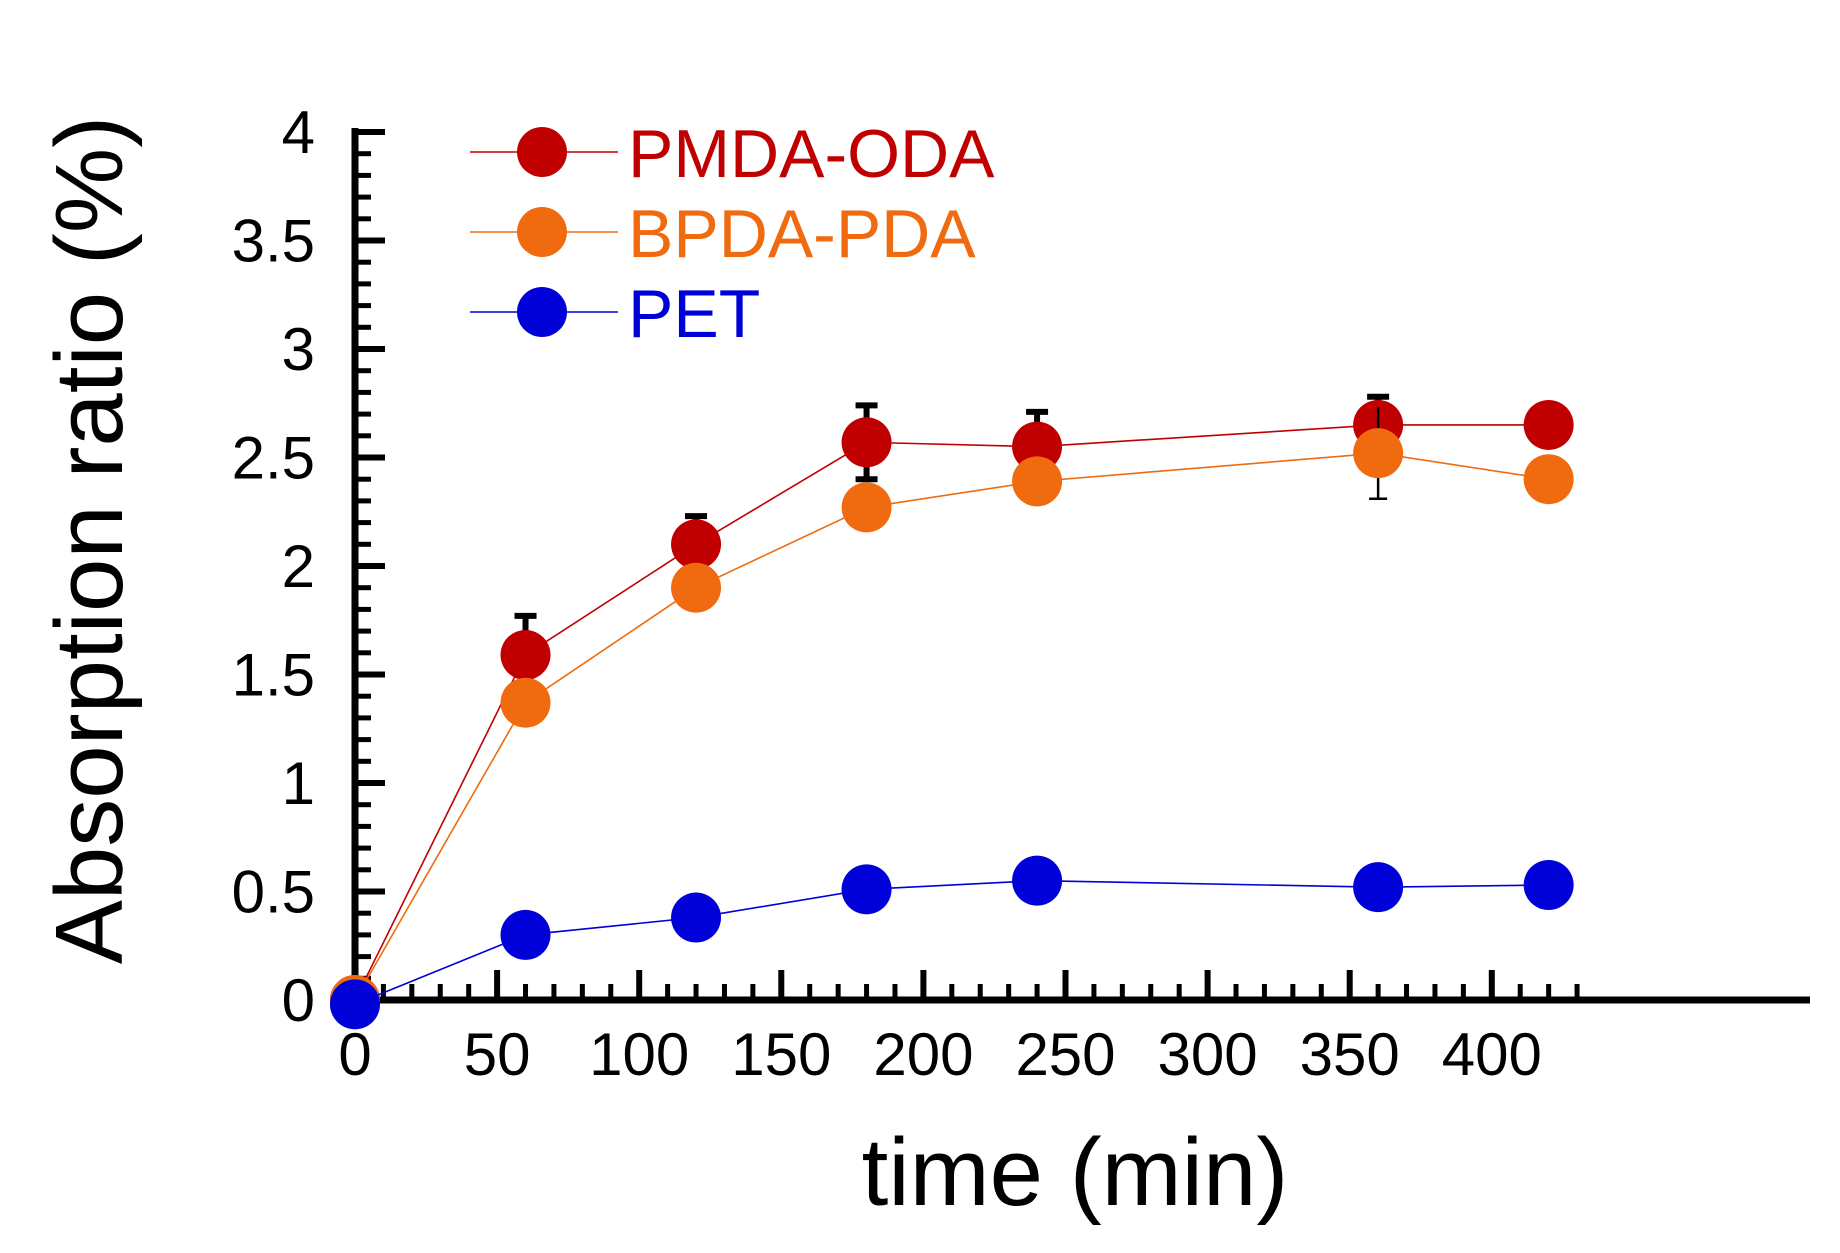 This screenshot has height=1253, width=1840. Describe the element at coordinates (952, 942) in the screenshot. I see `series-pet` at that location.